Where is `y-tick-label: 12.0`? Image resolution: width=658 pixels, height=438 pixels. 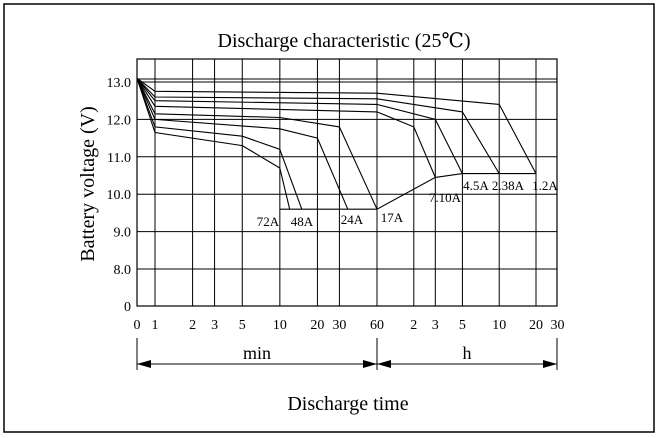 y-tick-label: 12.0 is located at coordinates (119, 120).